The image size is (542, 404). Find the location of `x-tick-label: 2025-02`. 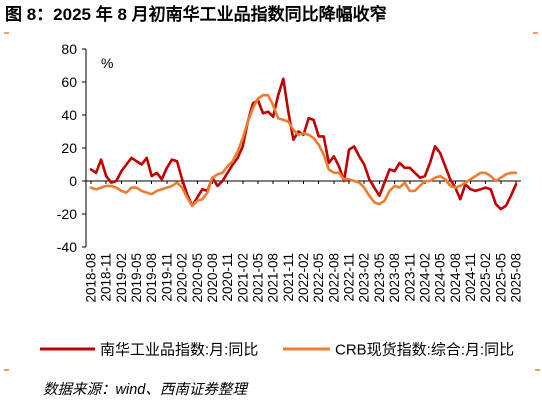

x-tick-label: 2025-02 is located at coordinates (485, 278).